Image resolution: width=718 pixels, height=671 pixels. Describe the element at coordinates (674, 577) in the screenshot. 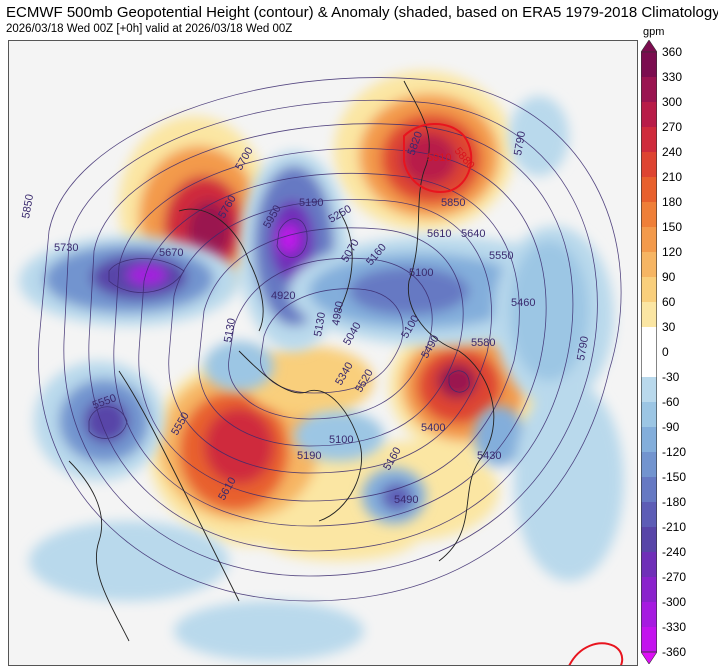

I see `colorbar-tick-label: -270` at that location.